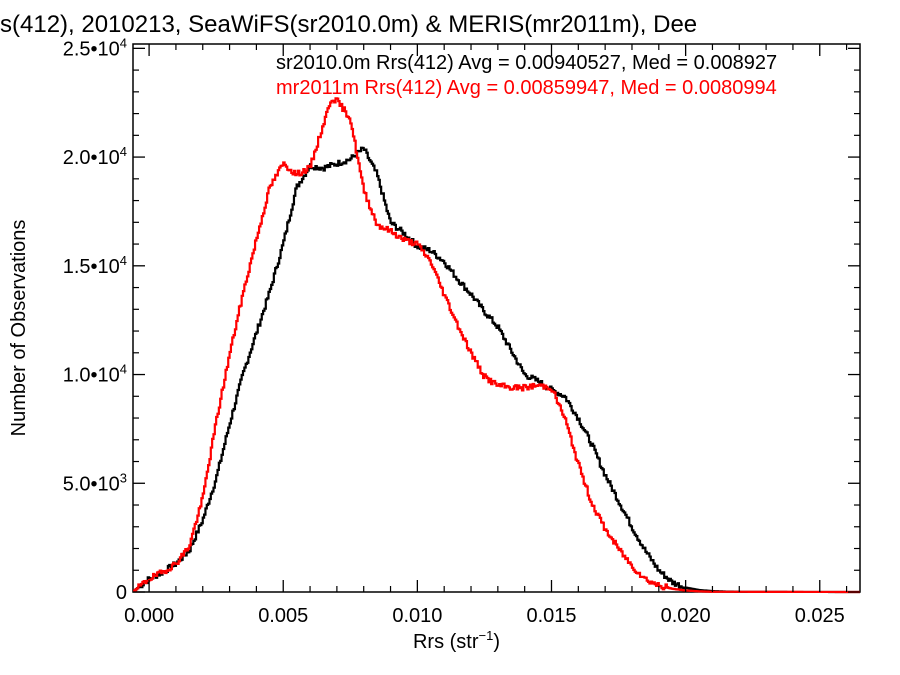 Image resolution: width=900 pixels, height=675 pixels. What do you see at coordinates (95, 156) in the screenshot?
I see `y-tick-label: 2.0•104` at bounding box center [95, 156].